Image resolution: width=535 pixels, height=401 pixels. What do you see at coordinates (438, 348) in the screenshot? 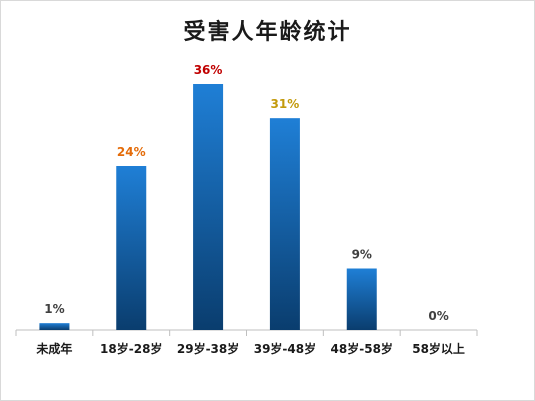
I see `x-tick-label-6: 58岁以上` at bounding box center [438, 348].